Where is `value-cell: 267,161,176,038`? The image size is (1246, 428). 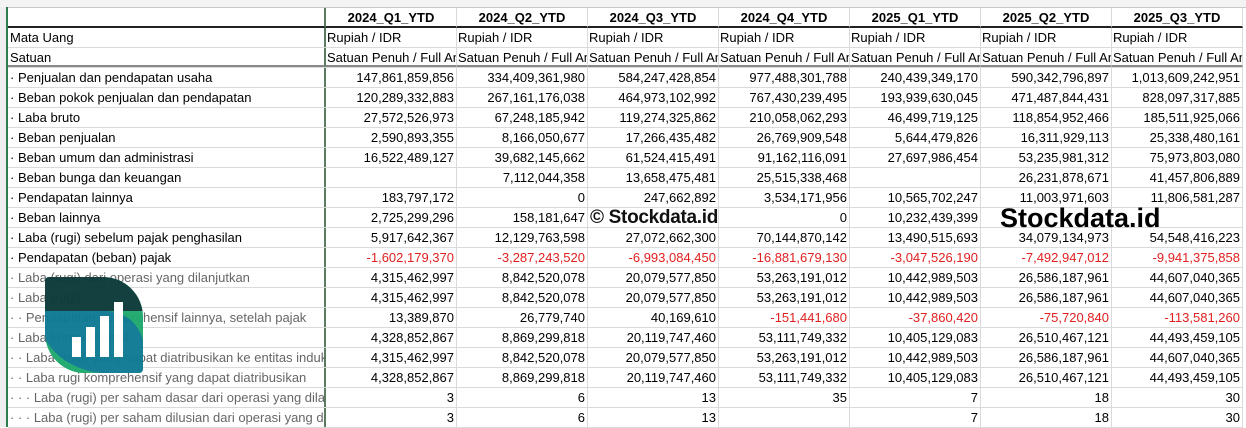
value-cell: 267,161,176,038 is located at coordinates (522, 97).